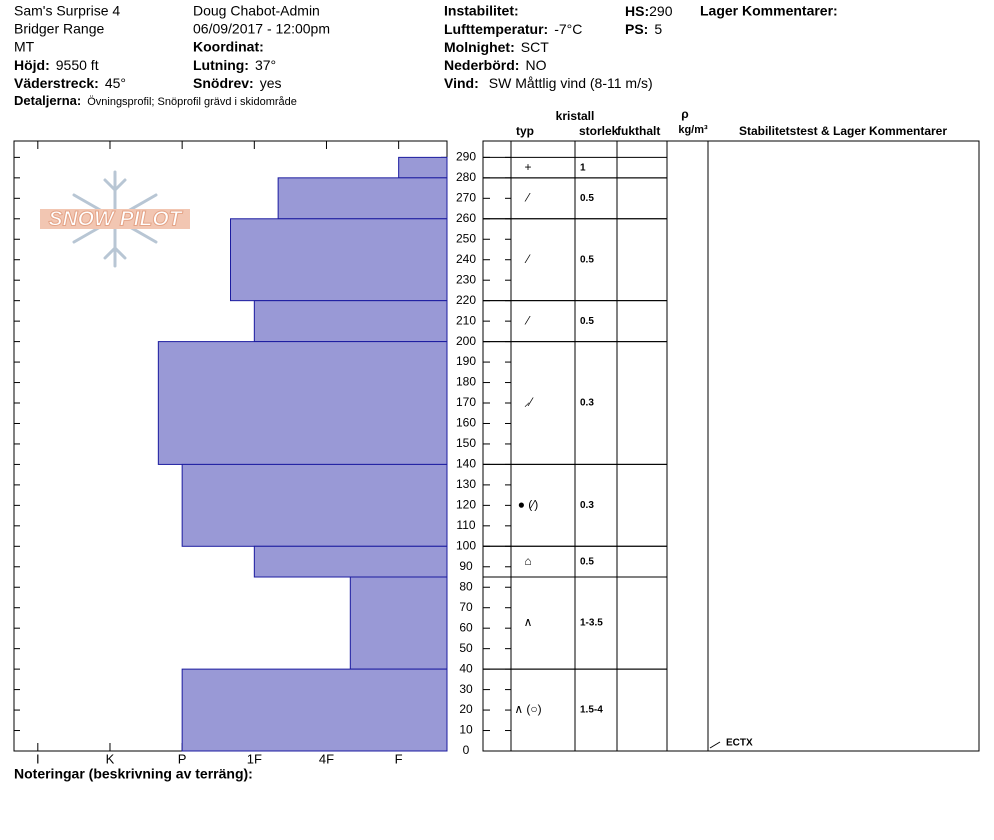  I want to click on grain-size: 1.5-4, so click(591, 710).